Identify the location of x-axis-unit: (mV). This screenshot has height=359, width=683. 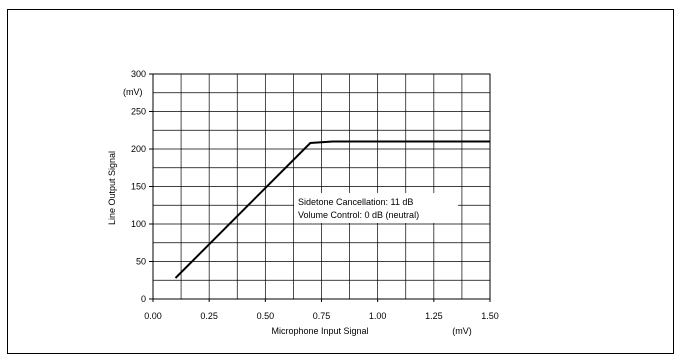
(462, 331).